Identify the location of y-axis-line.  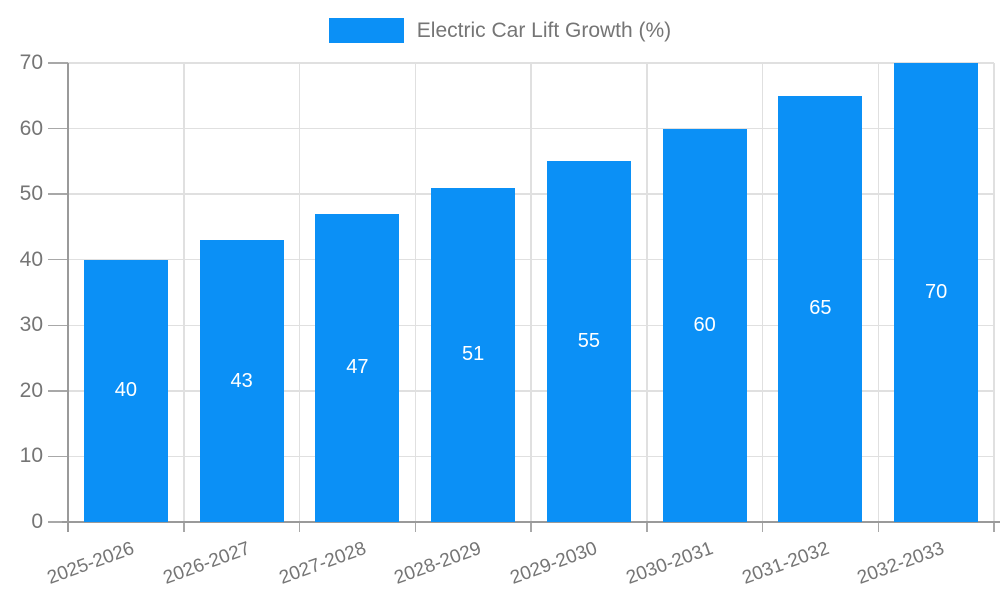
(68, 297).